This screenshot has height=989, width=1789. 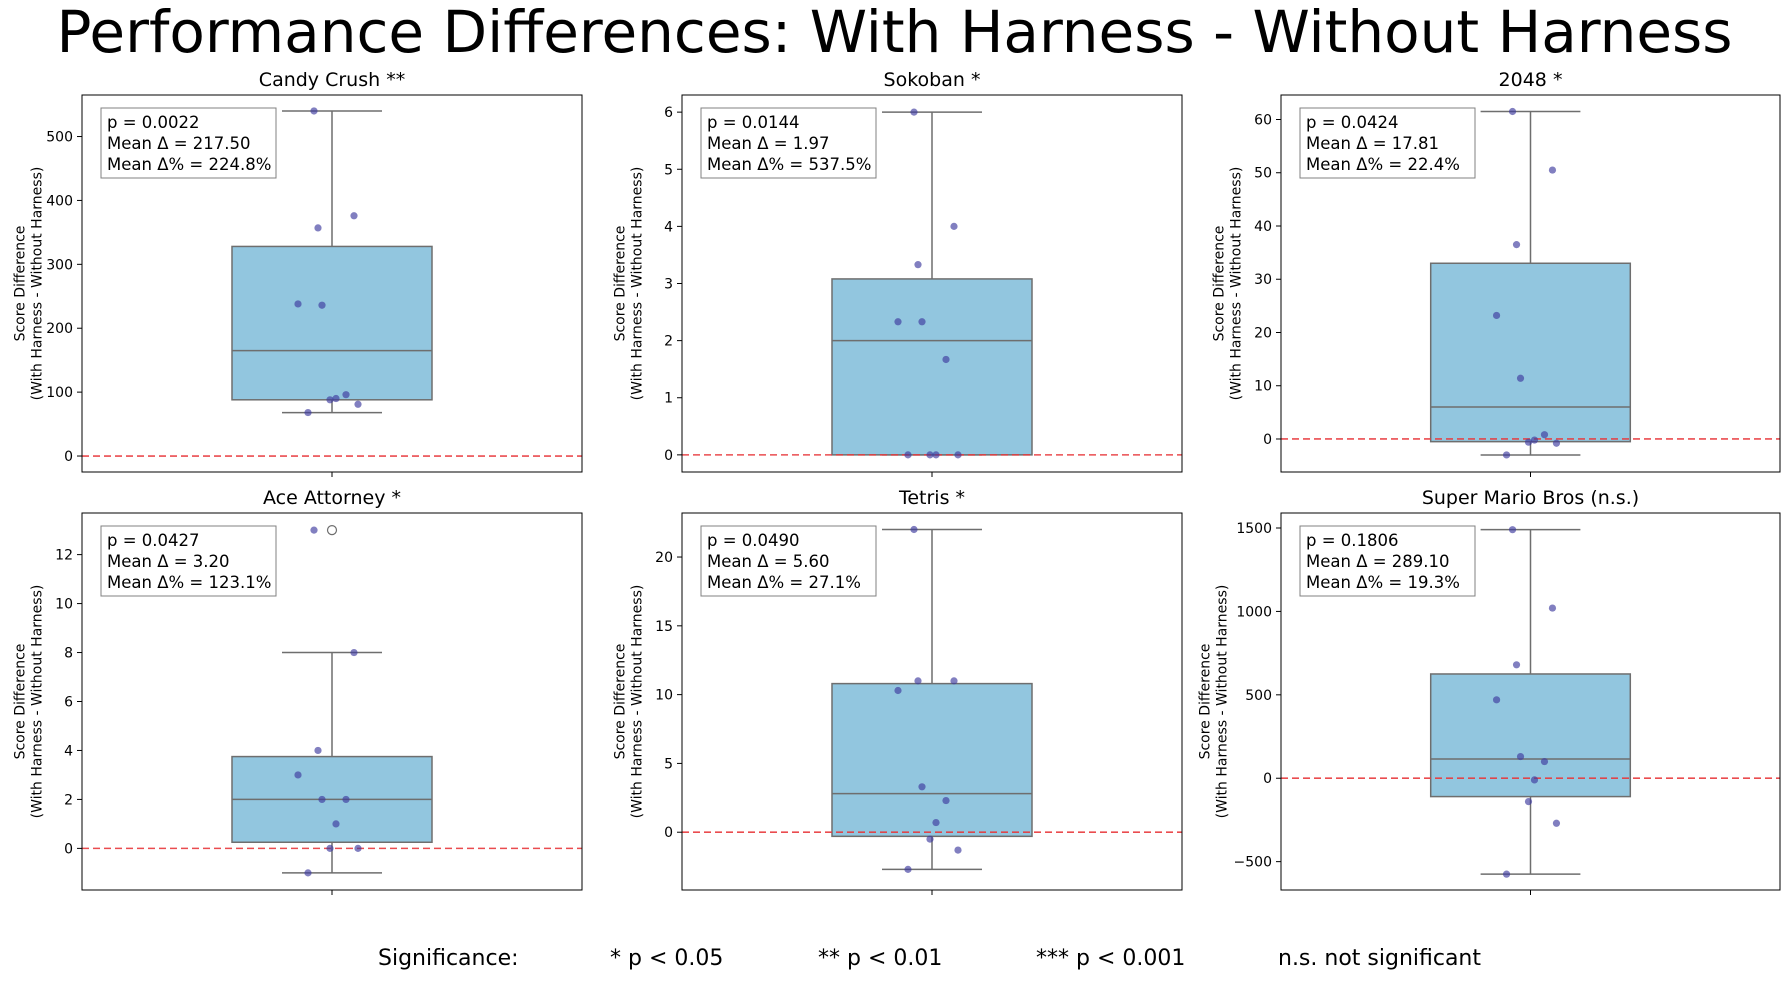 What do you see at coordinates (753, 122) in the screenshot?
I see `stats-line: p = 0.0144` at bounding box center [753, 122].